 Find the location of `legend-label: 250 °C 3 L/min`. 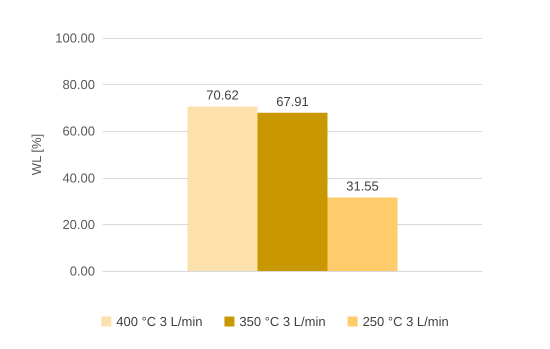

legend-label: 250 °C 3 L/min is located at coordinates (405, 321).